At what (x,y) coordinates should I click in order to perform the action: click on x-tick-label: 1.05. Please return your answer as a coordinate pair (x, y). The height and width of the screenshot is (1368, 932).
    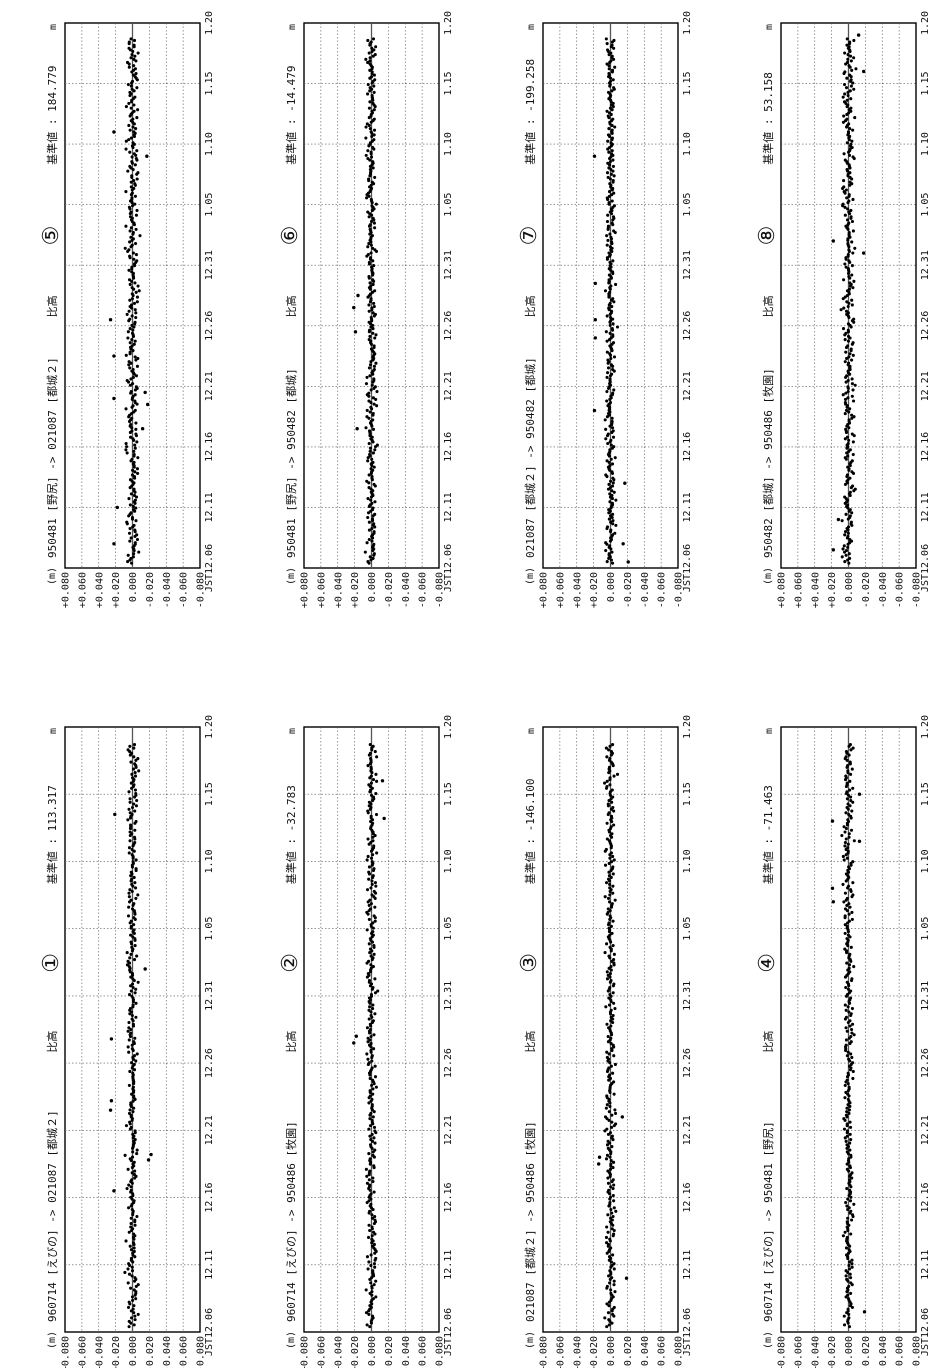
    Looking at the image, I should click on (448, 929).